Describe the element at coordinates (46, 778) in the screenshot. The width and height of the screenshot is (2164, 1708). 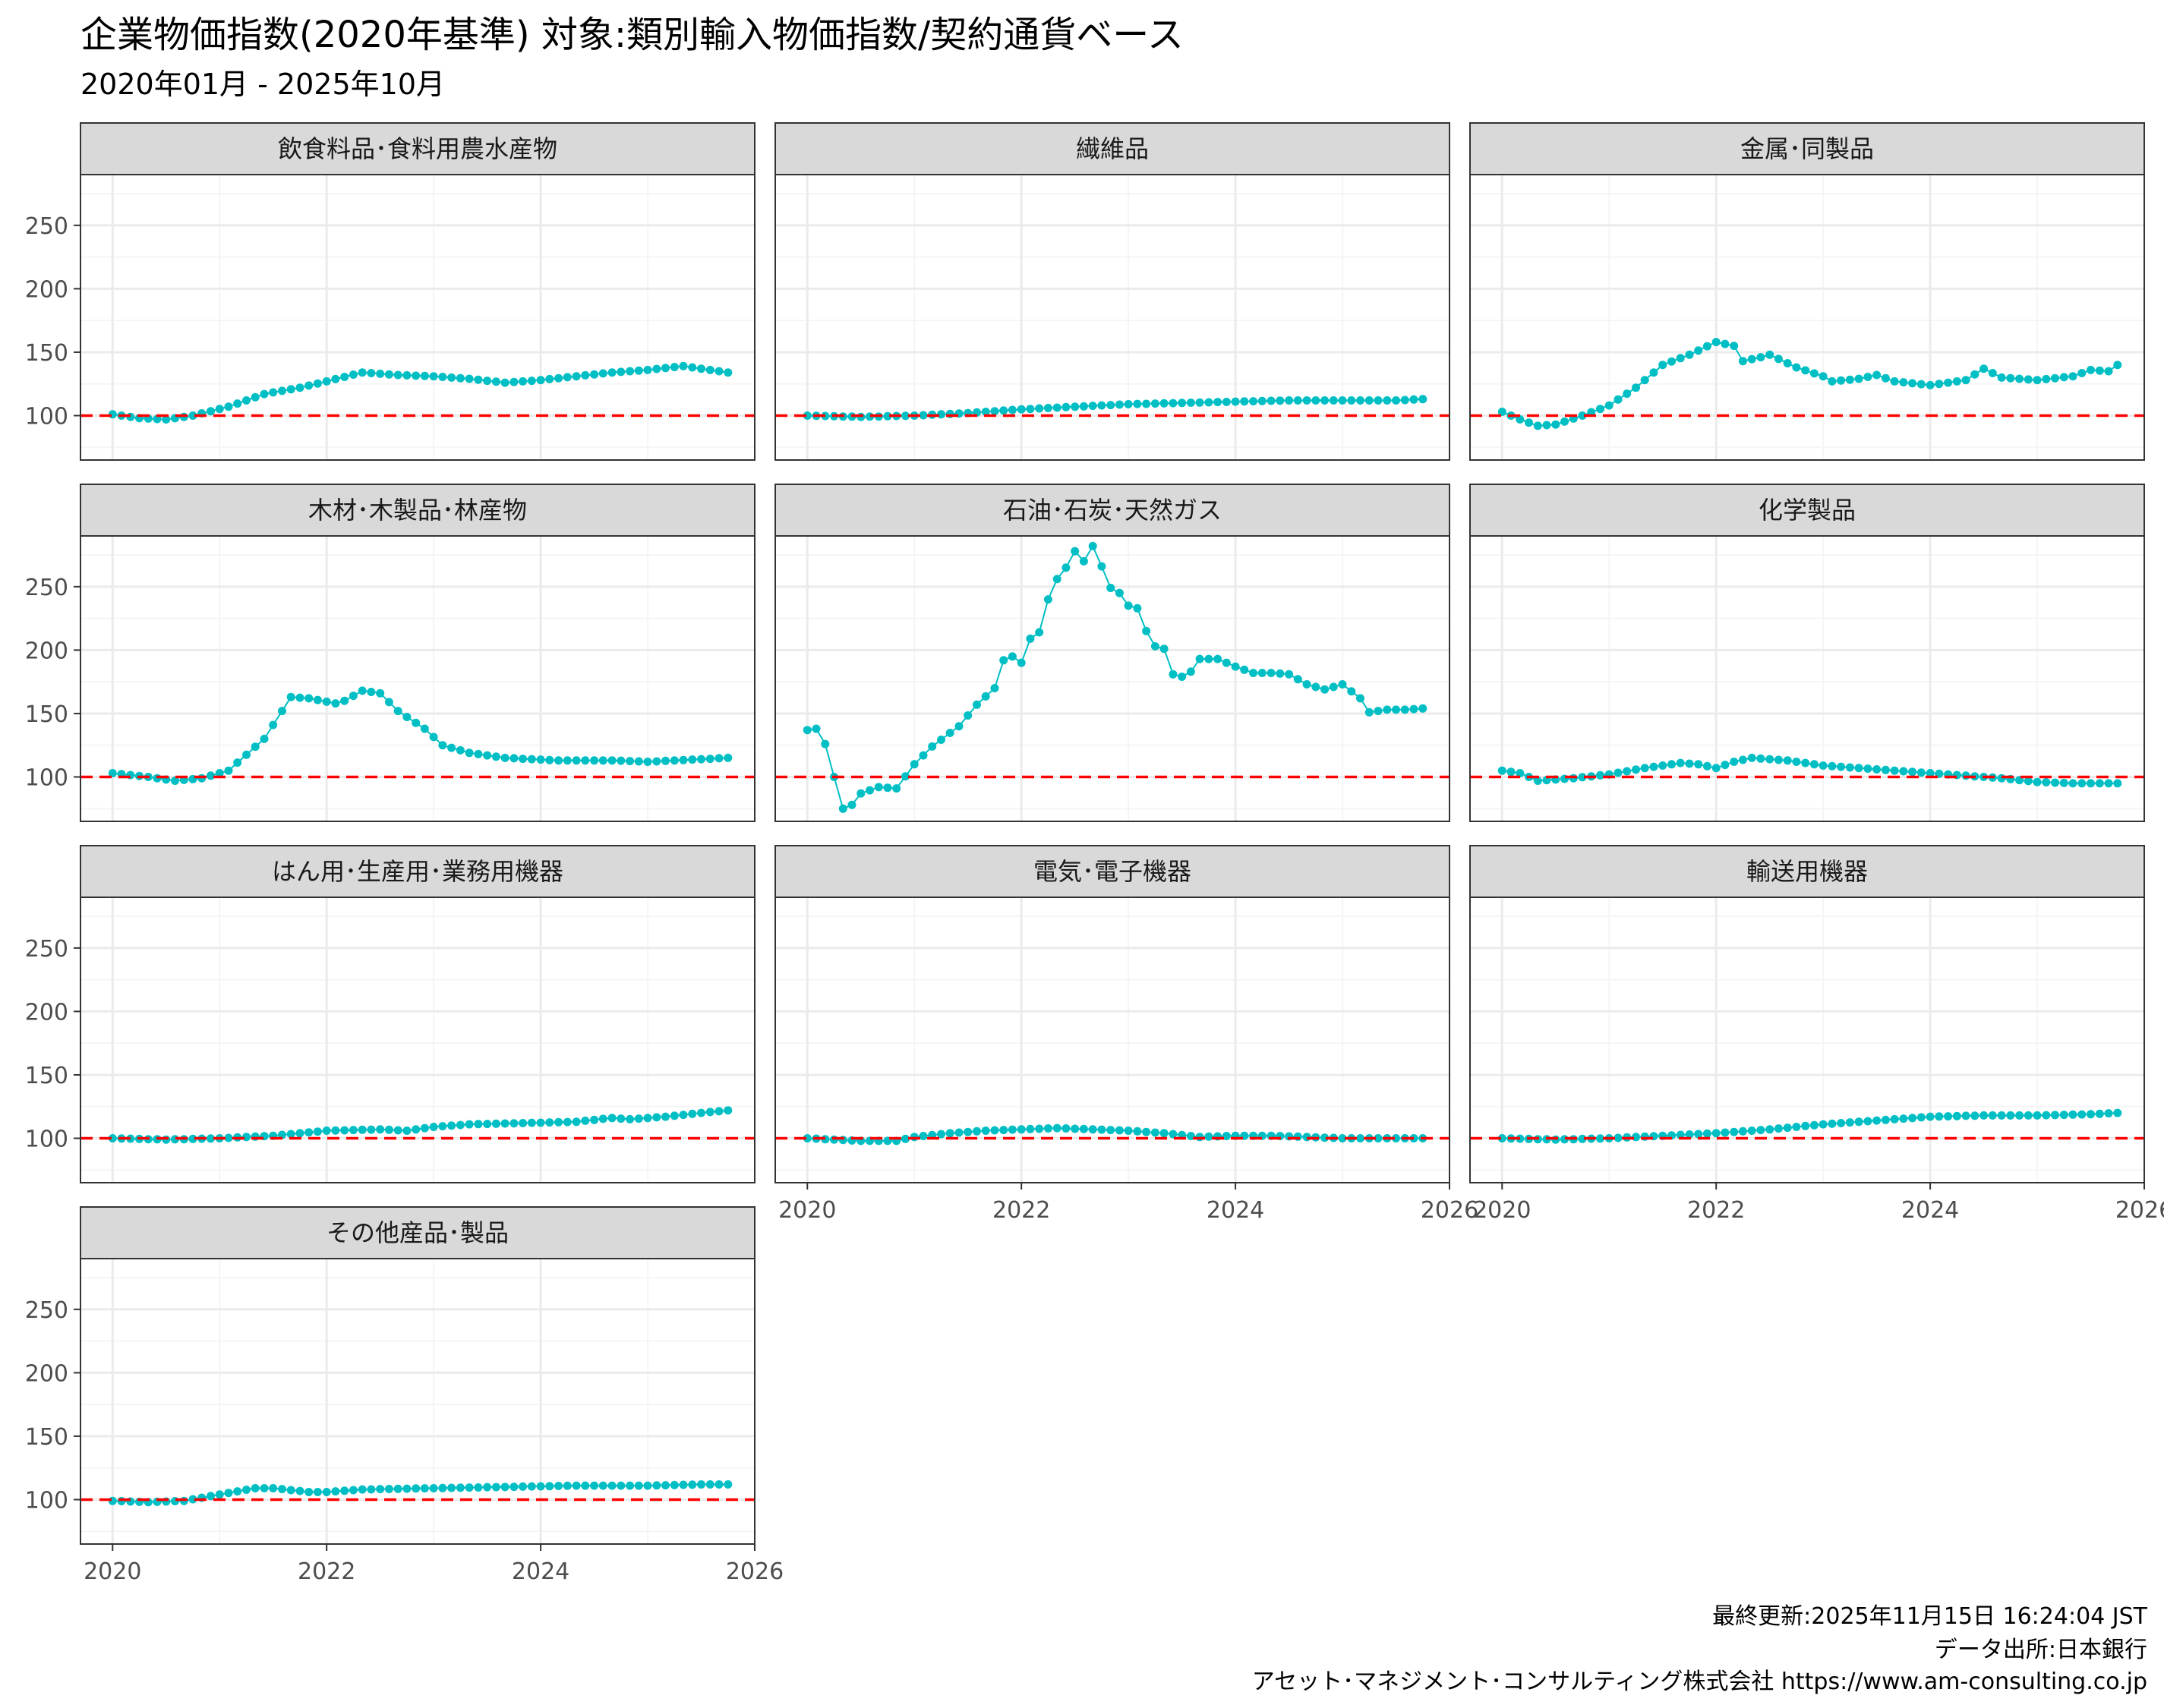
I see `y-tick-label: 100` at that location.